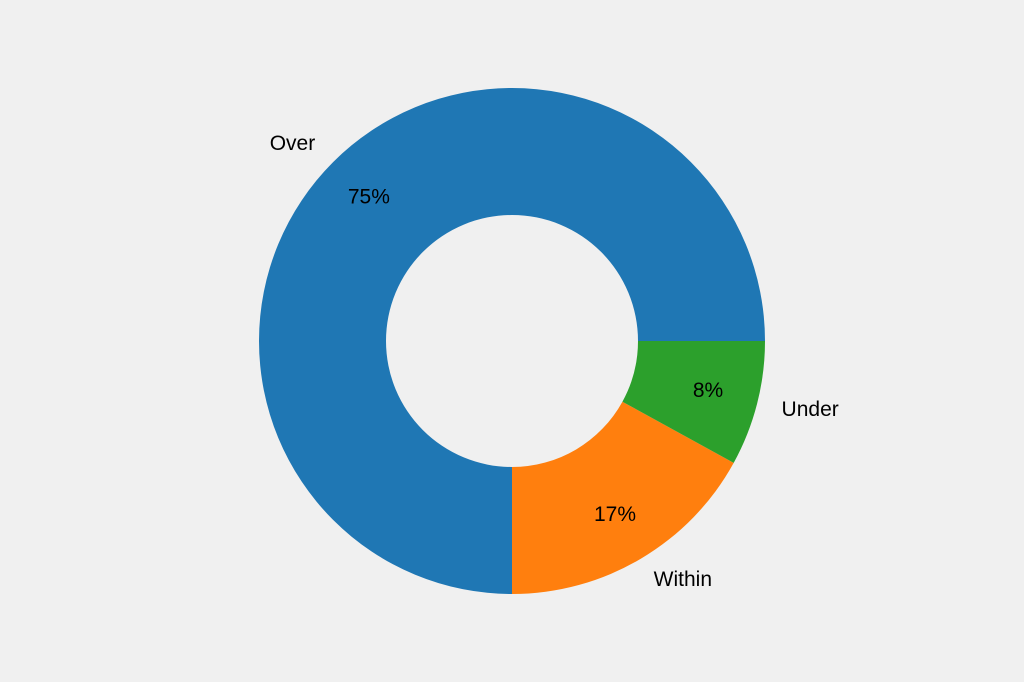 The width and height of the screenshot is (1024, 682). I want to click on category-label-within: Within, so click(683, 579).